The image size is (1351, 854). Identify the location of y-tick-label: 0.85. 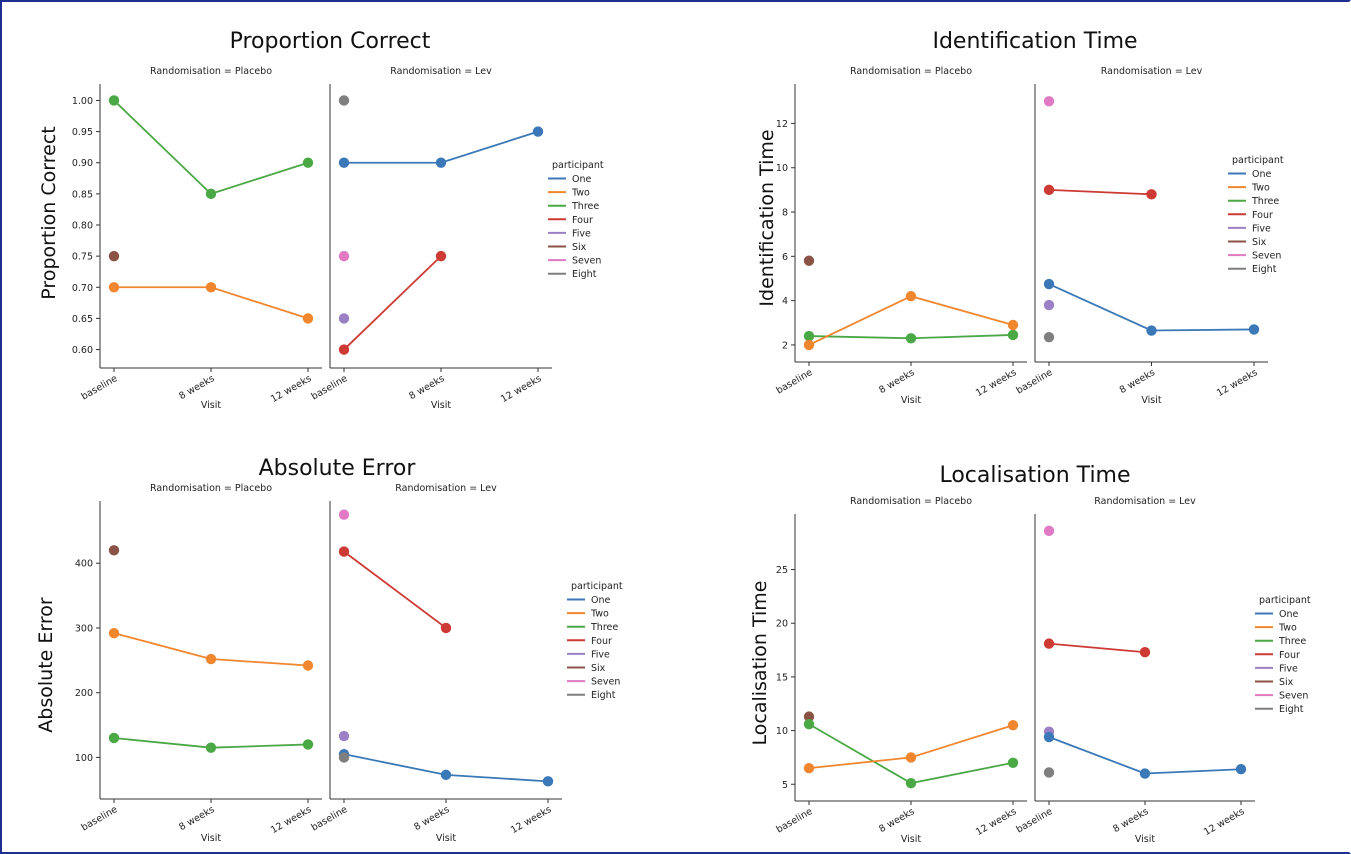
(82, 194).